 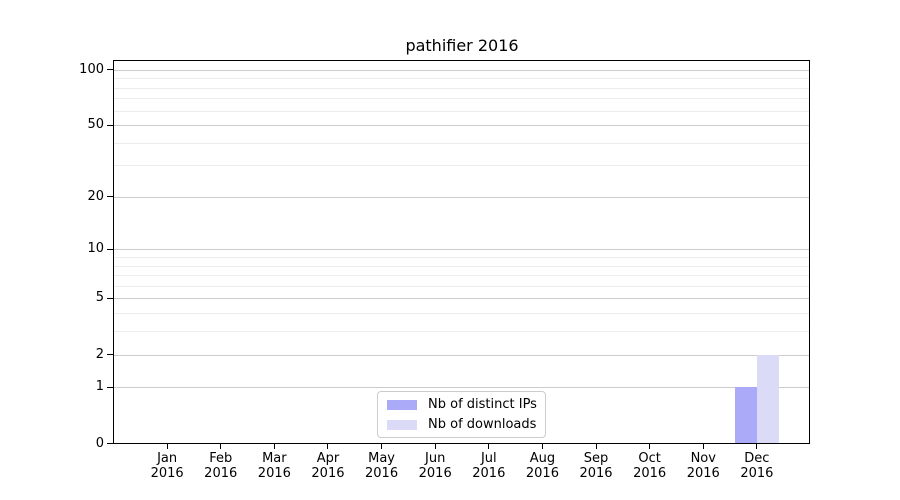 What do you see at coordinates (435, 466) in the screenshot?
I see `x-axis-tick-label: Jun 2016` at bounding box center [435, 466].